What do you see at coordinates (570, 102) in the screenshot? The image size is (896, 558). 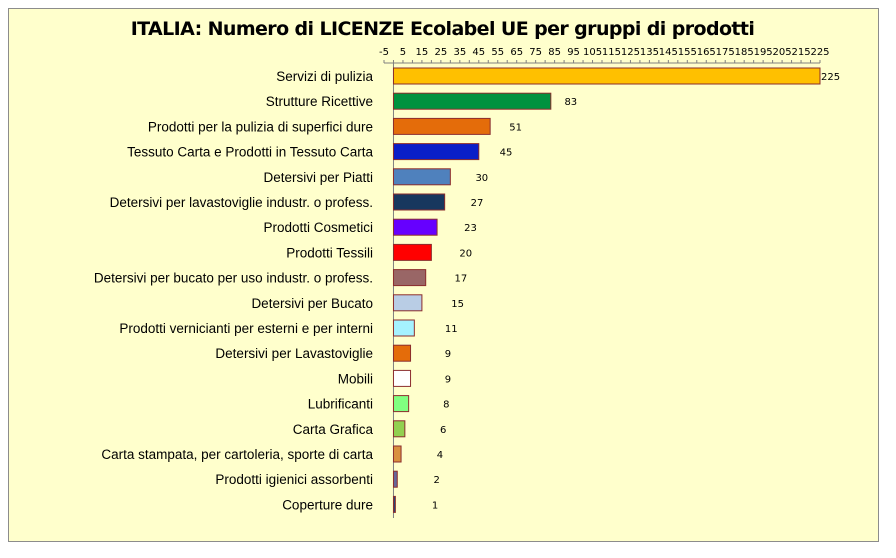 I see `data-label: 83` at bounding box center [570, 102].